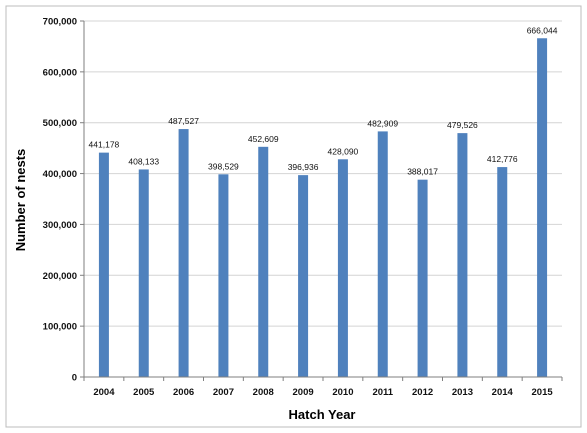 This screenshot has width=587, height=433. What do you see at coordinates (503, 392) in the screenshot?
I see `x-tick-label: 2014` at bounding box center [503, 392].